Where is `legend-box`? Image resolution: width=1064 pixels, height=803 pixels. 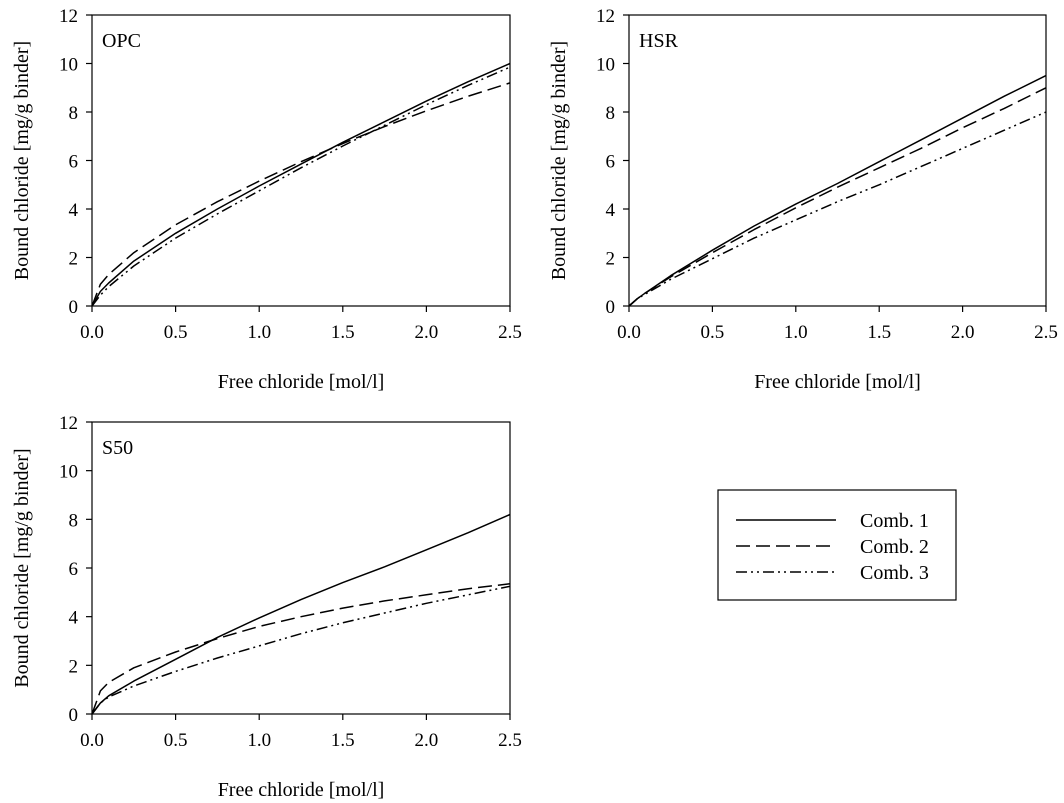 legend-box is located at coordinates (837, 545).